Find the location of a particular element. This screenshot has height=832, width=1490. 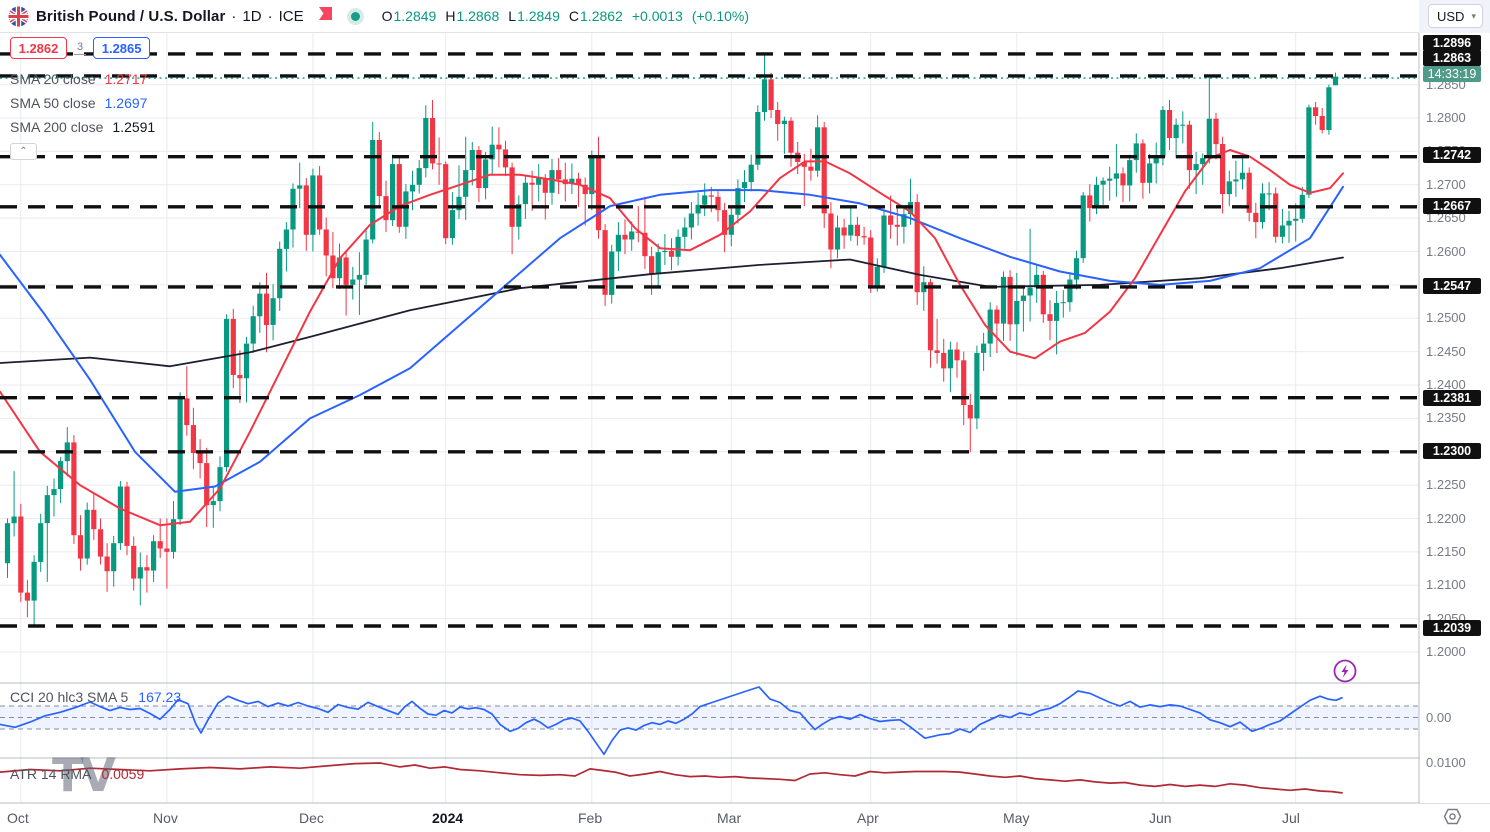

price-tick-label: 1.2200 is located at coordinates (1446, 518).